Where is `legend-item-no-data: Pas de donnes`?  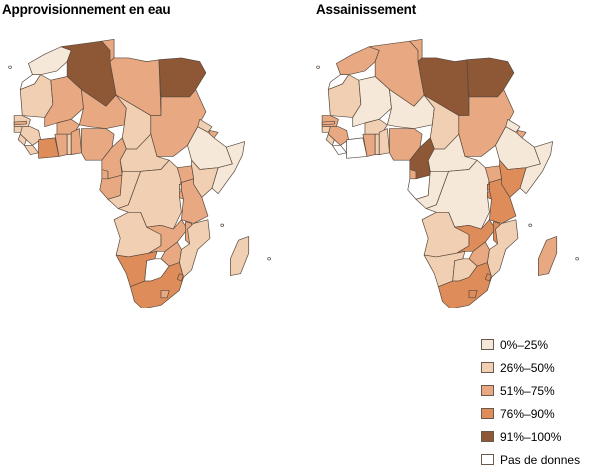
legend-item-no-data: Pas de donnes is located at coordinates (530, 459).